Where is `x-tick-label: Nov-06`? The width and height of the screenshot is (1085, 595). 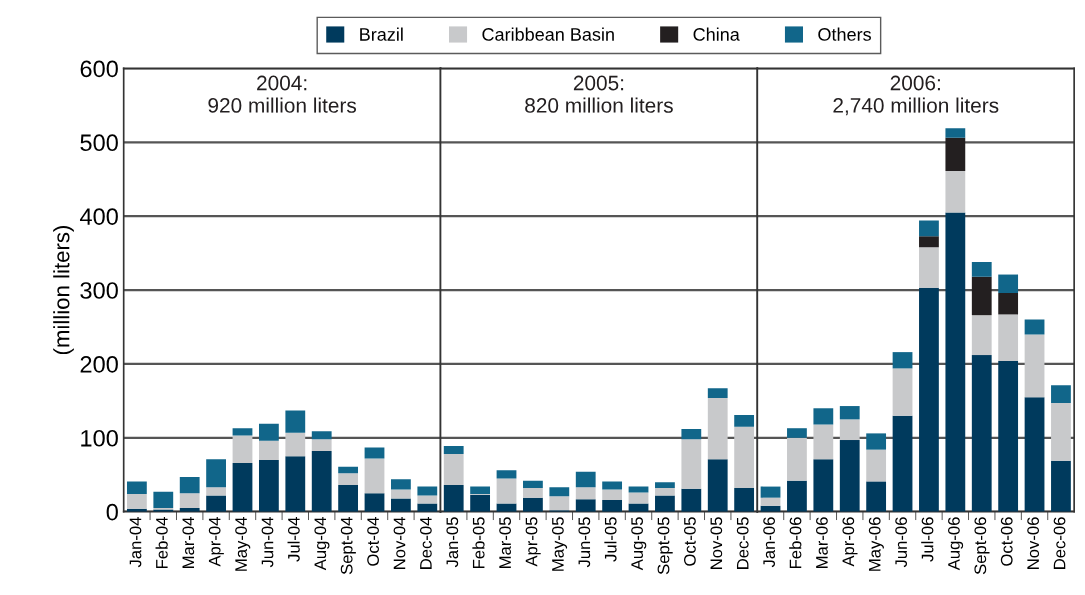
x-tick-label: Nov-06 is located at coordinates (1033, 543).